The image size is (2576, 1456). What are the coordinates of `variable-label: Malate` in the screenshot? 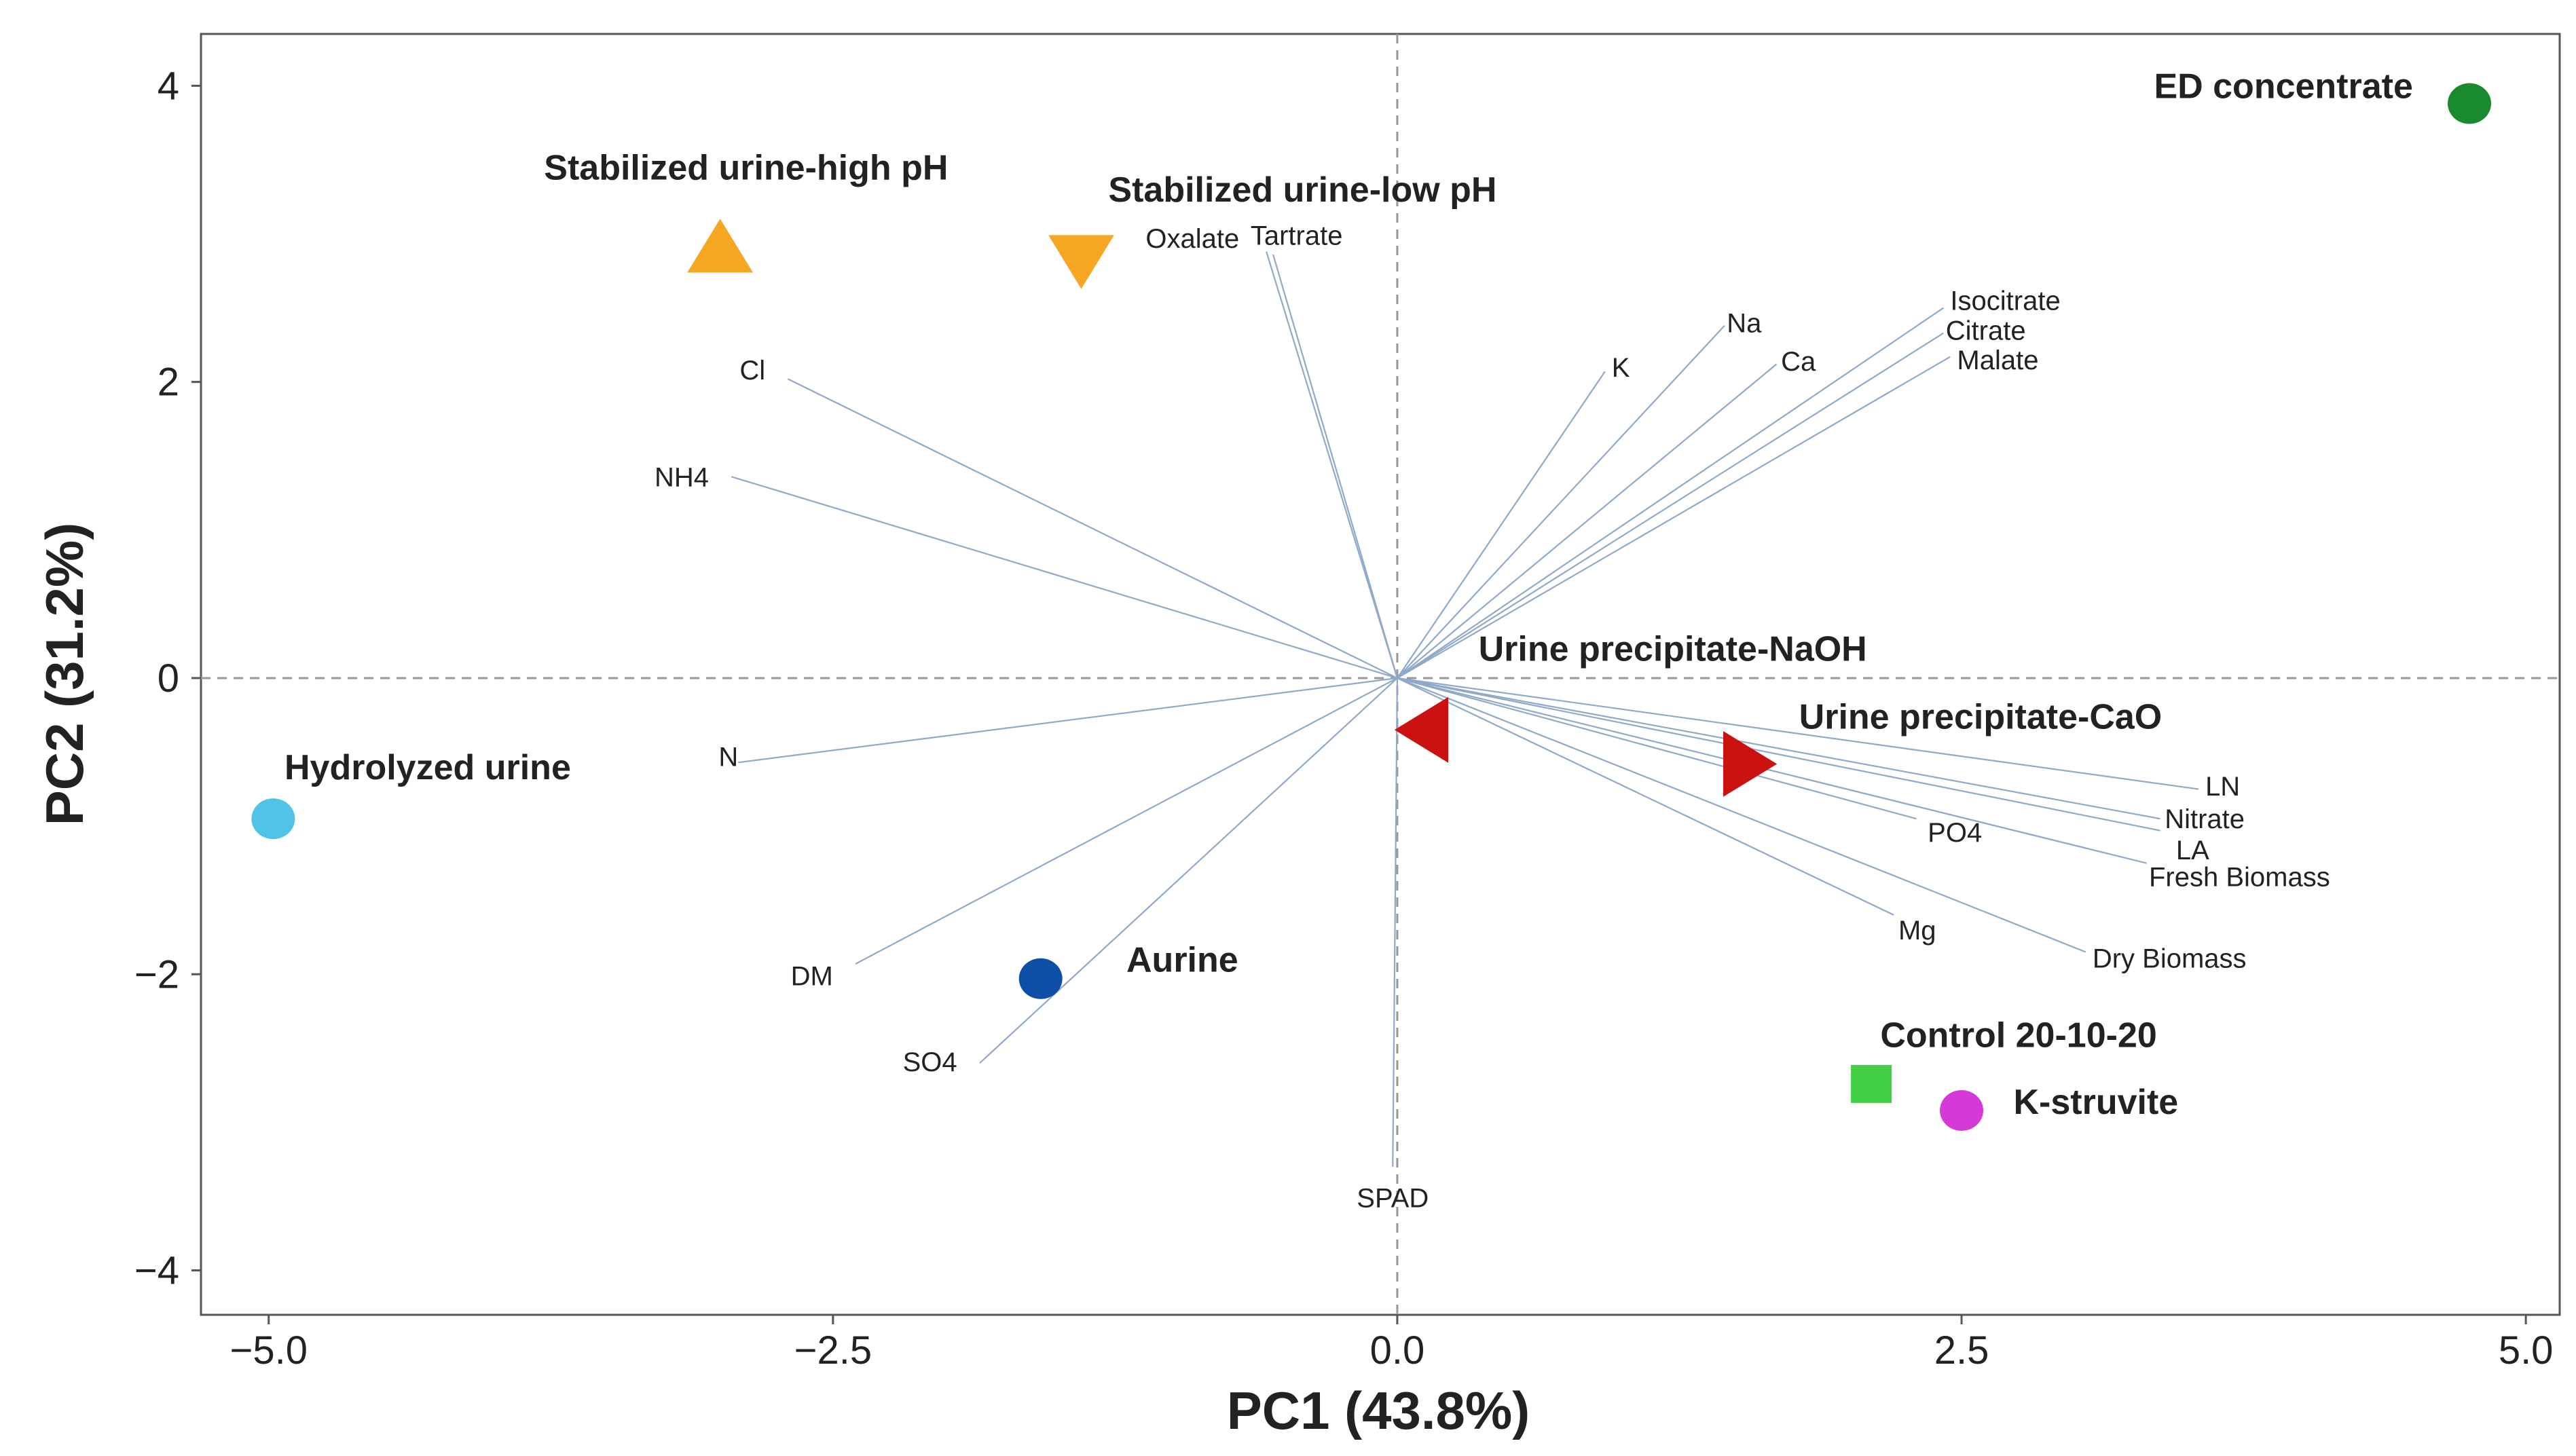 It's located at (1997, 360).